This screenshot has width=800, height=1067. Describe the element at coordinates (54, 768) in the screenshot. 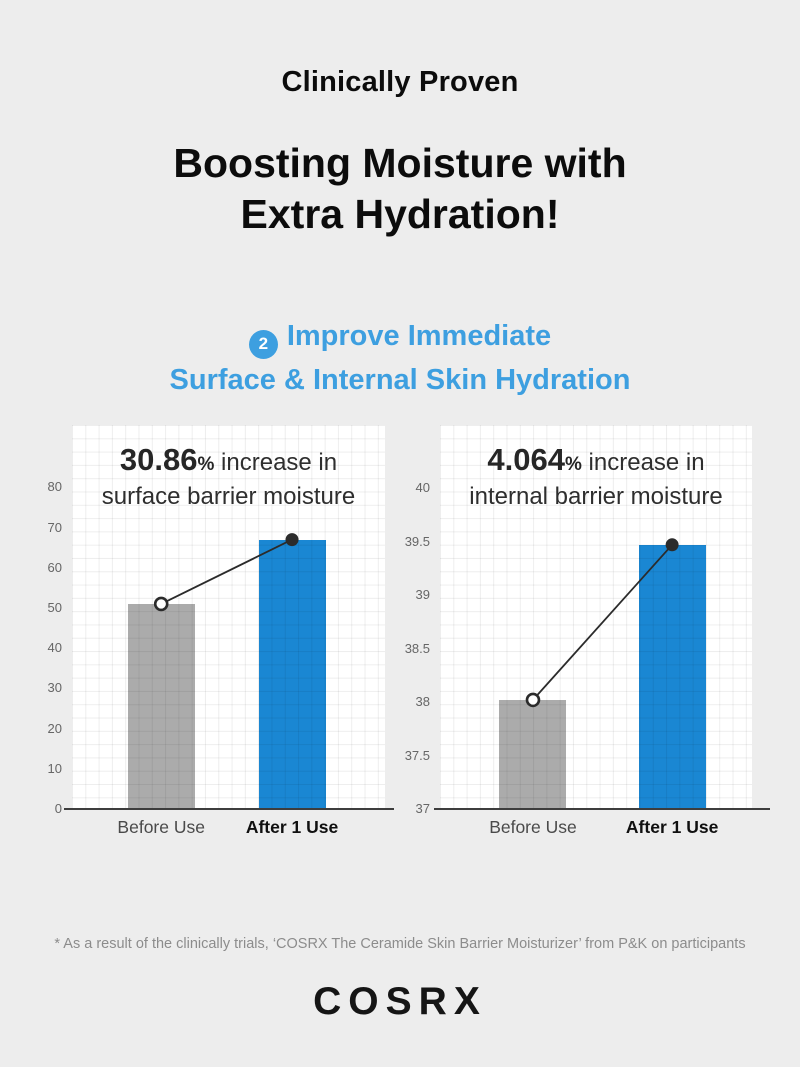

I see `y-axis-tick-label: 10` at that location.